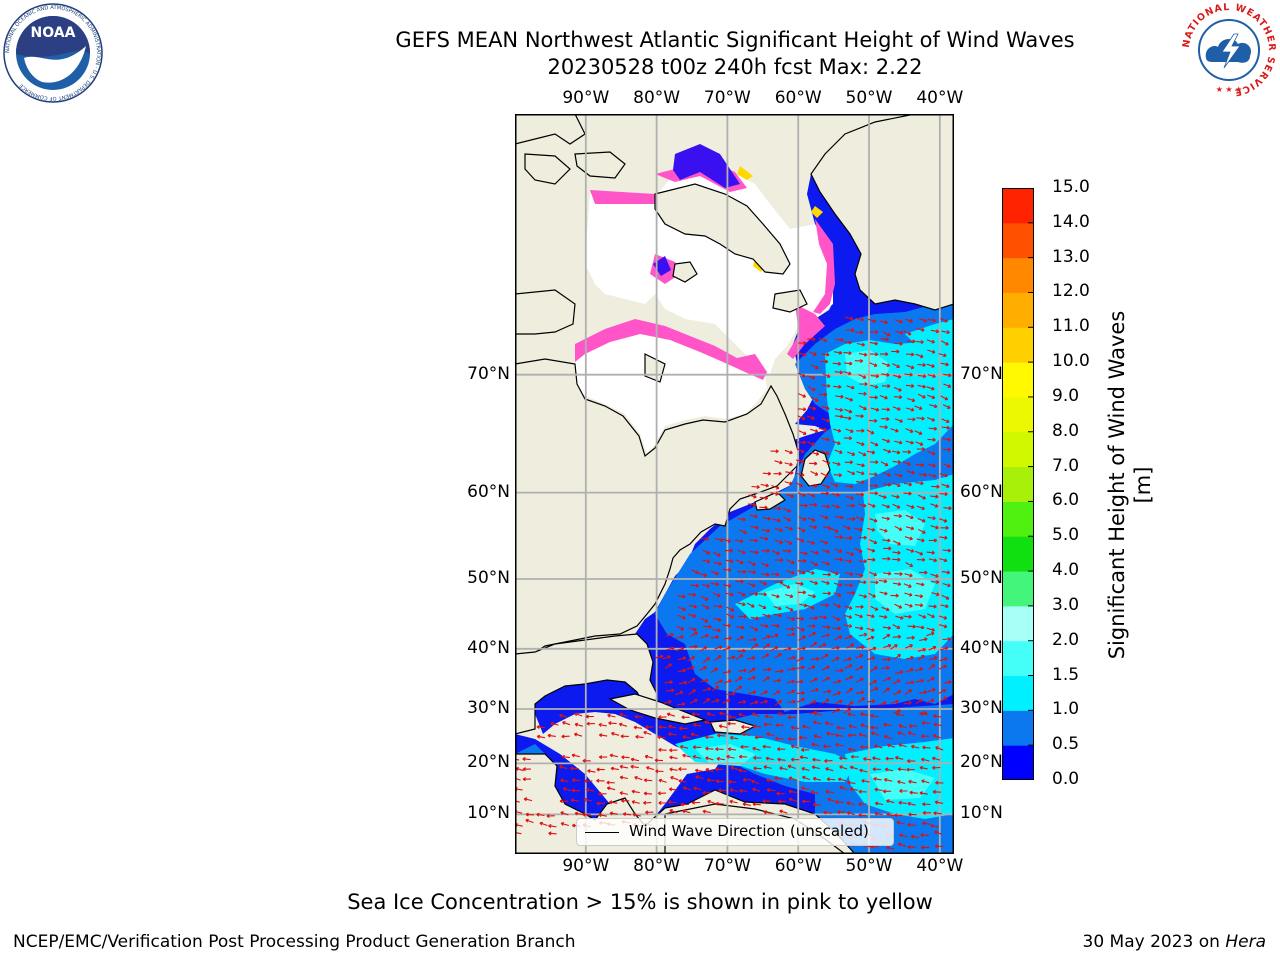 The height and width of the screenshot is (960, 1280). I want to click on legend-line-swatch, so click(602, 832).